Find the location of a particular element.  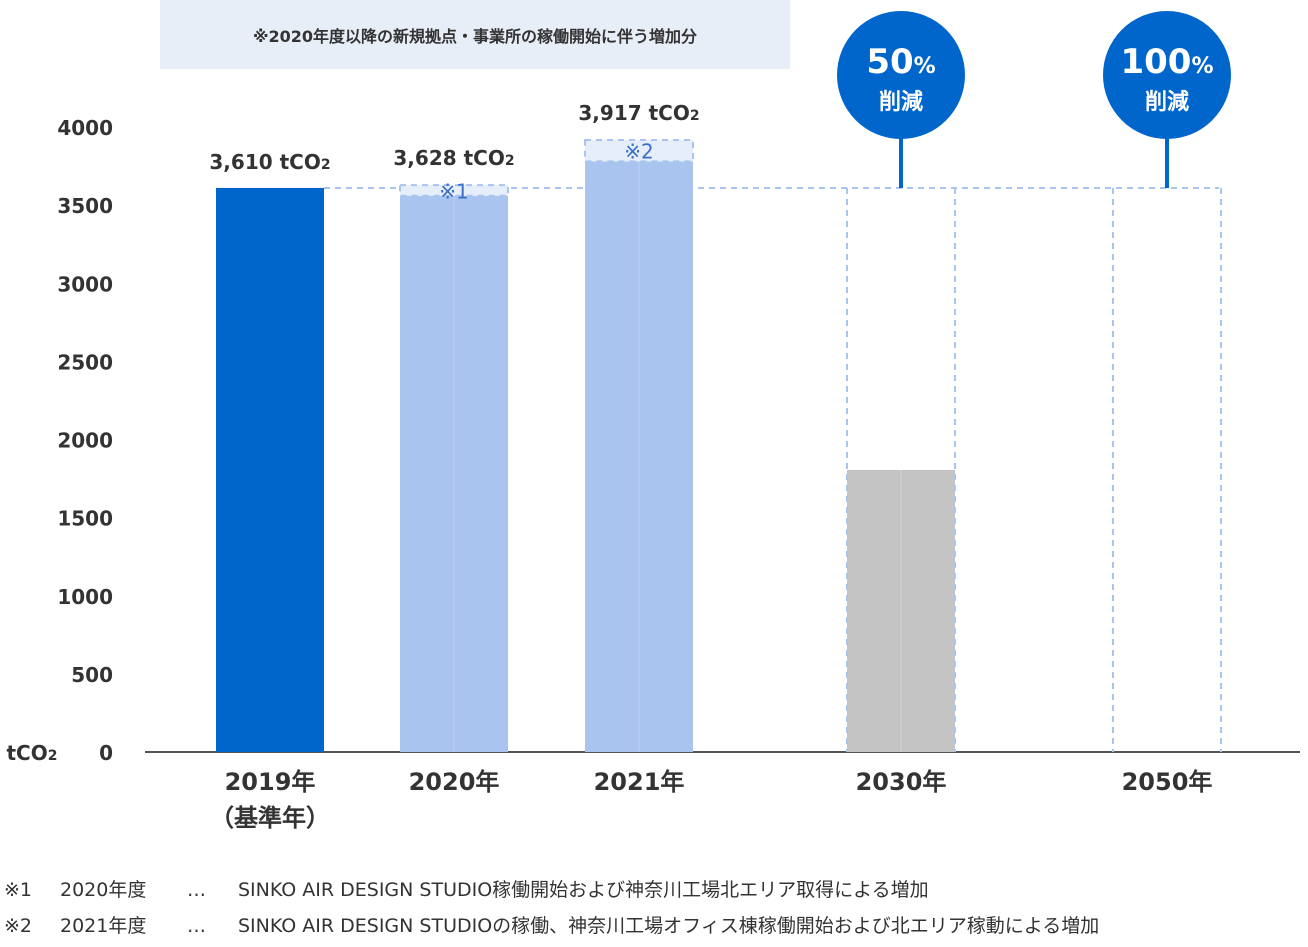

x-tick-label: 2030年 is located at coordinates (901, 782).